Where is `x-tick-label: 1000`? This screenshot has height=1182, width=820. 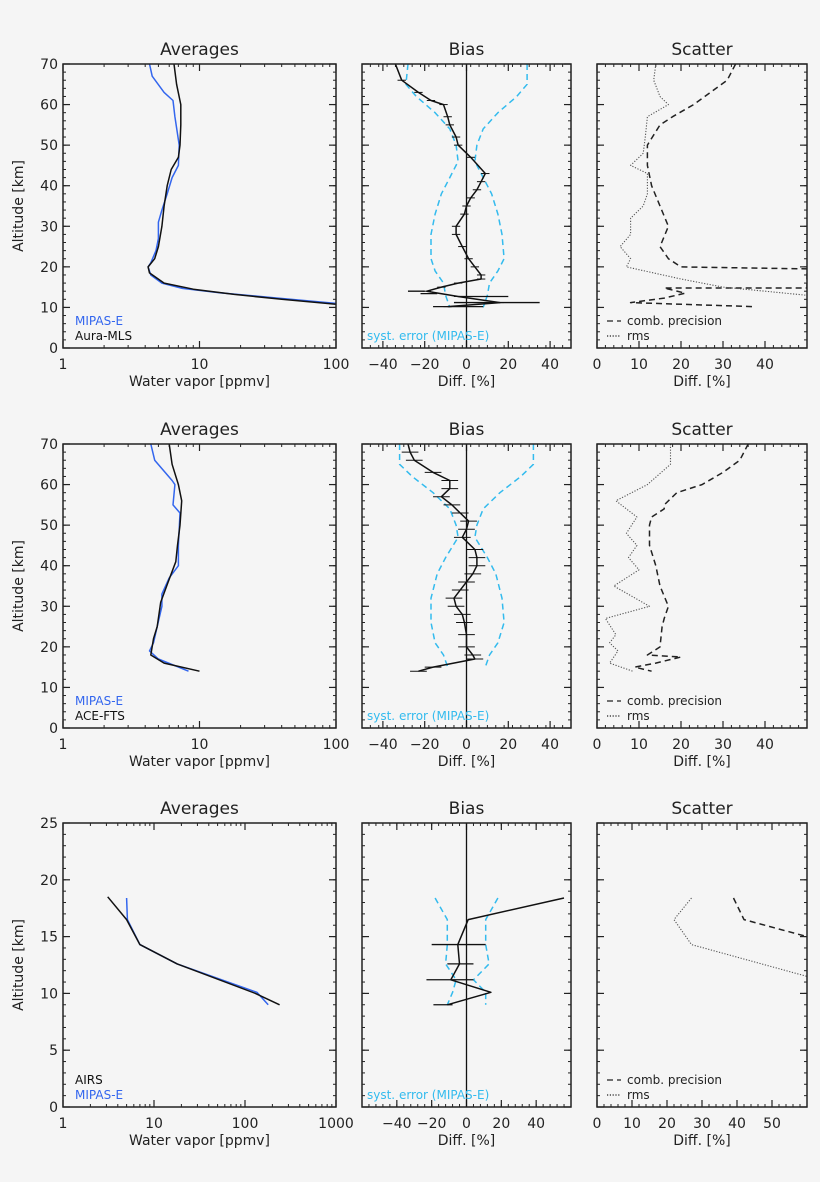
x-tick-label: 1000 is located at coordinates (336, 1124).